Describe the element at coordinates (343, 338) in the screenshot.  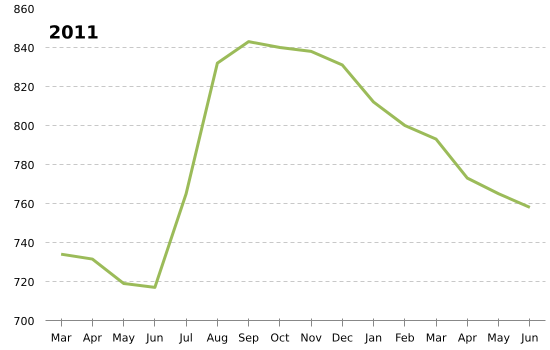
I see `x-tick-label: Dec` at that location.